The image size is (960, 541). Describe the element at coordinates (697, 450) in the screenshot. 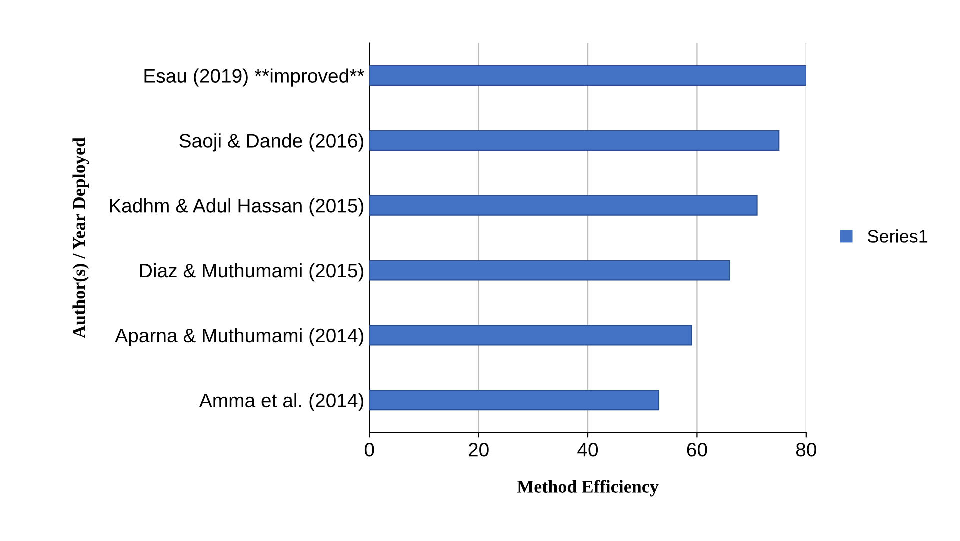

I see `x-tick-label: 60` at that location.